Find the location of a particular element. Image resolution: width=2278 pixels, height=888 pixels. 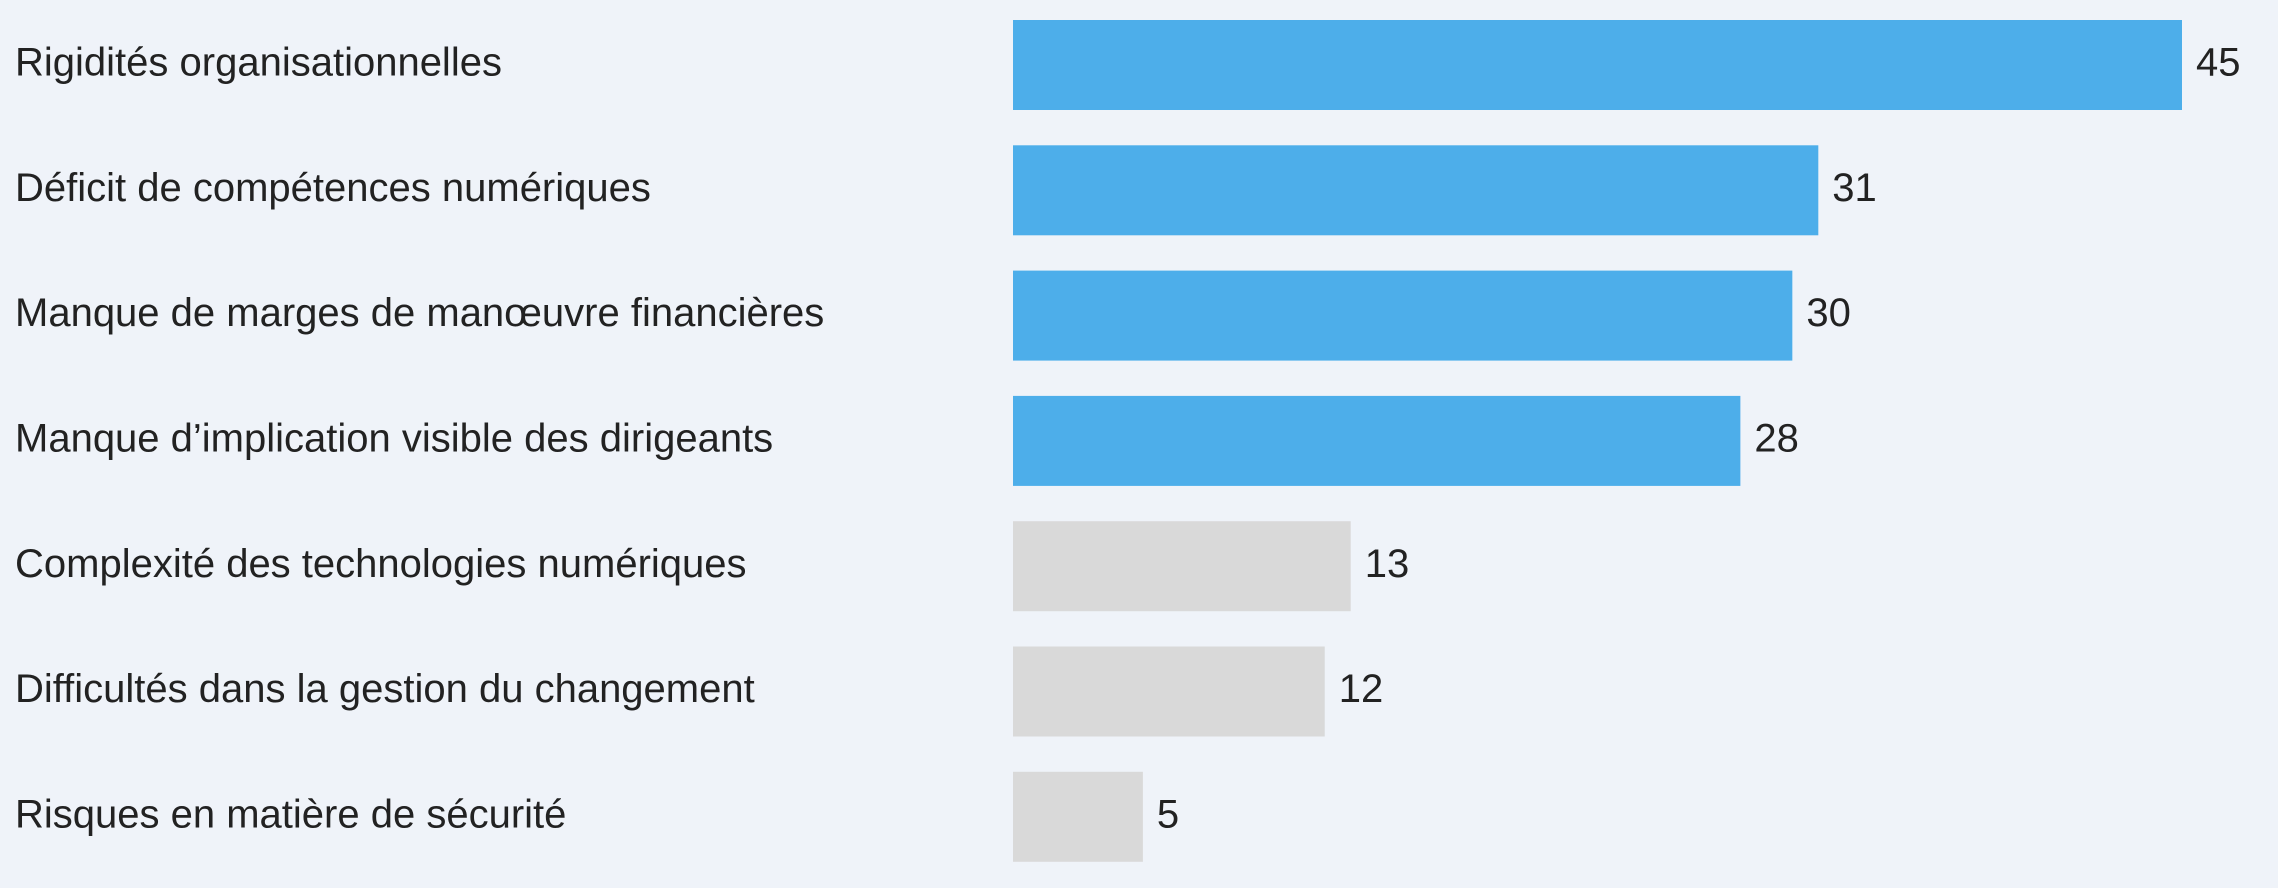

value-label: 45 is located at coordinates (2218, 63).